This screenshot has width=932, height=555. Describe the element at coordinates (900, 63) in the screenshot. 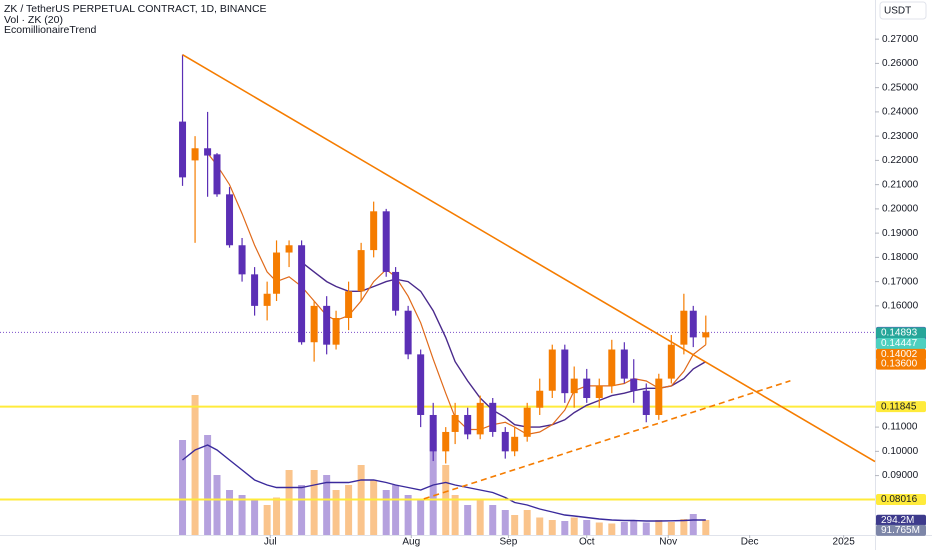

I see `y-tick-label: 0.26000` at that location.